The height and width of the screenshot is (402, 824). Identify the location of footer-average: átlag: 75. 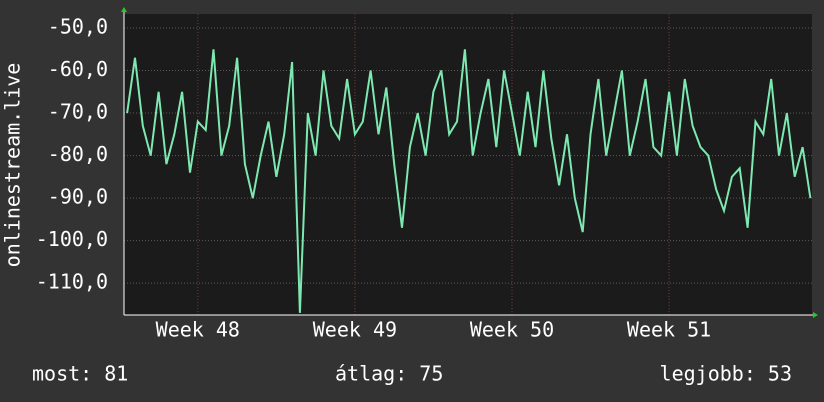
(389, 374).